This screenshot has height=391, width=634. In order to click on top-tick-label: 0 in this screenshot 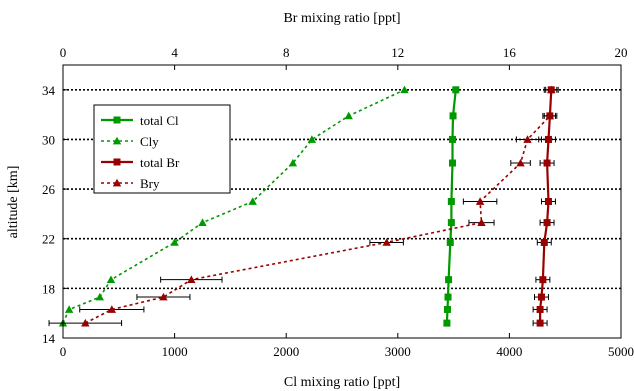, I will do `click(63, 52)`.